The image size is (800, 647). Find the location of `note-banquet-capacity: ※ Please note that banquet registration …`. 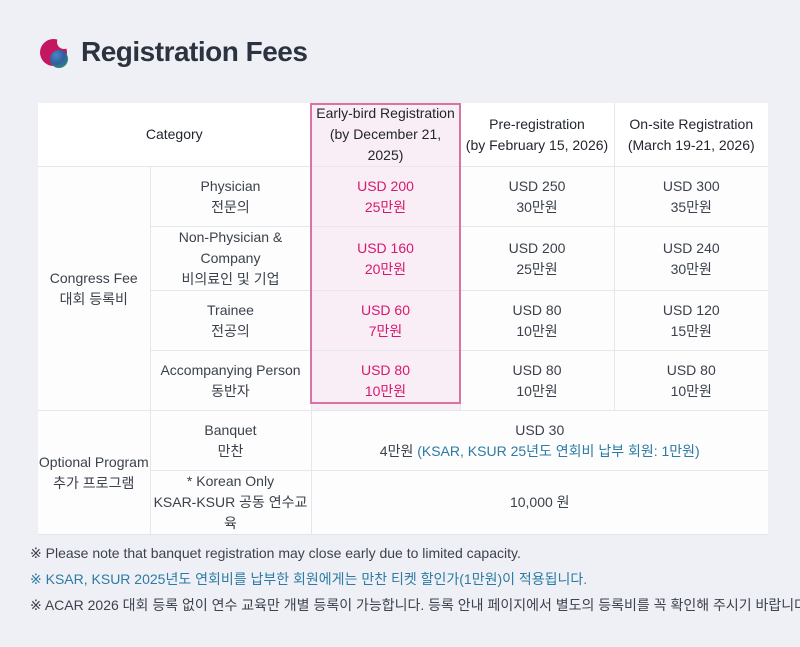

note-banquet-capacity: ※ Please note that banquet registration … is located at coordinates (275, 553).